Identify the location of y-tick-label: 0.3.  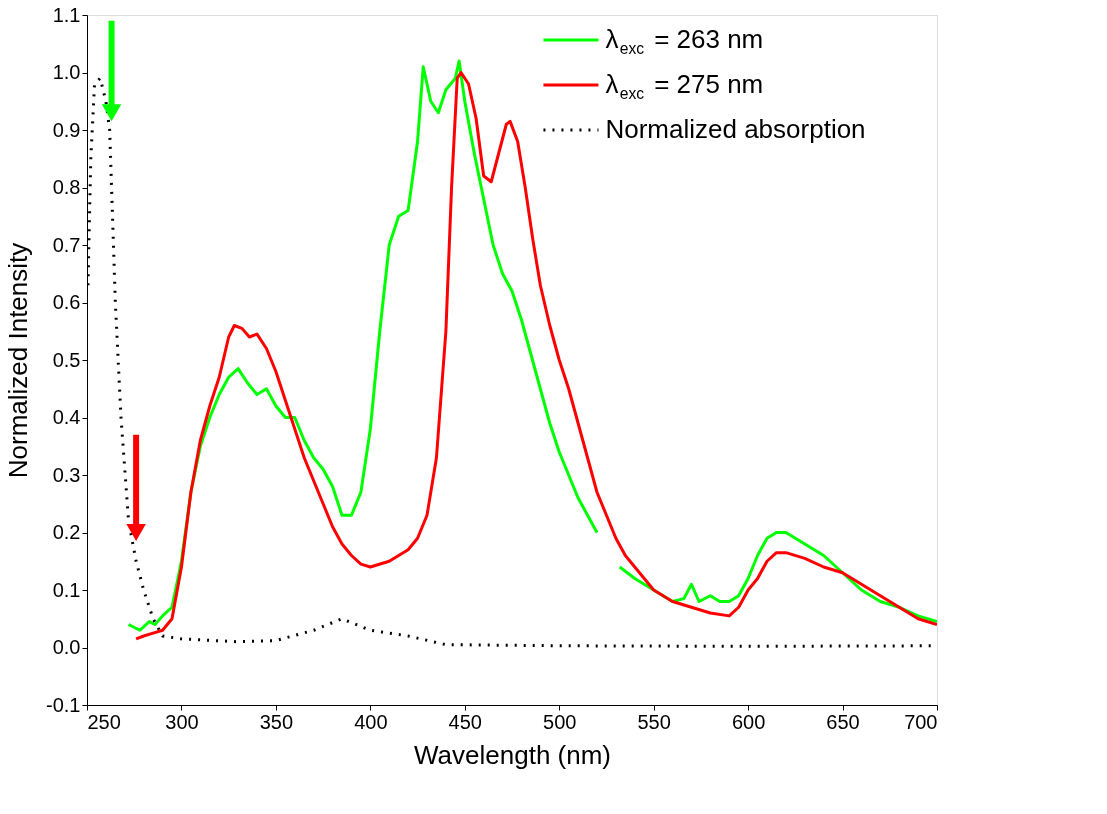
(66, 474).